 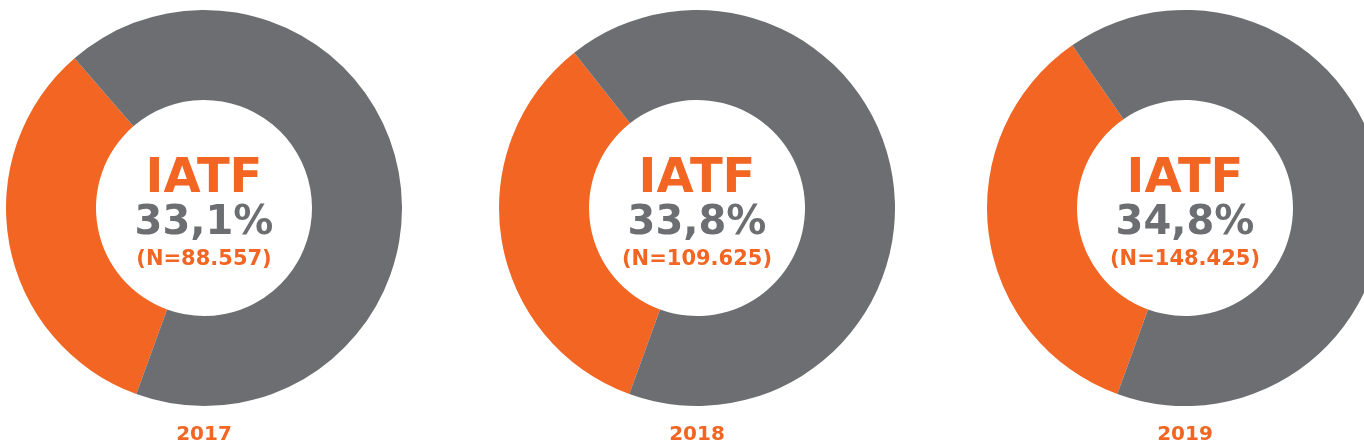 What do you see at coordinates (1185, 433) in the screenshot?
I see `text: 2019` at bounding box center [1185, 433].